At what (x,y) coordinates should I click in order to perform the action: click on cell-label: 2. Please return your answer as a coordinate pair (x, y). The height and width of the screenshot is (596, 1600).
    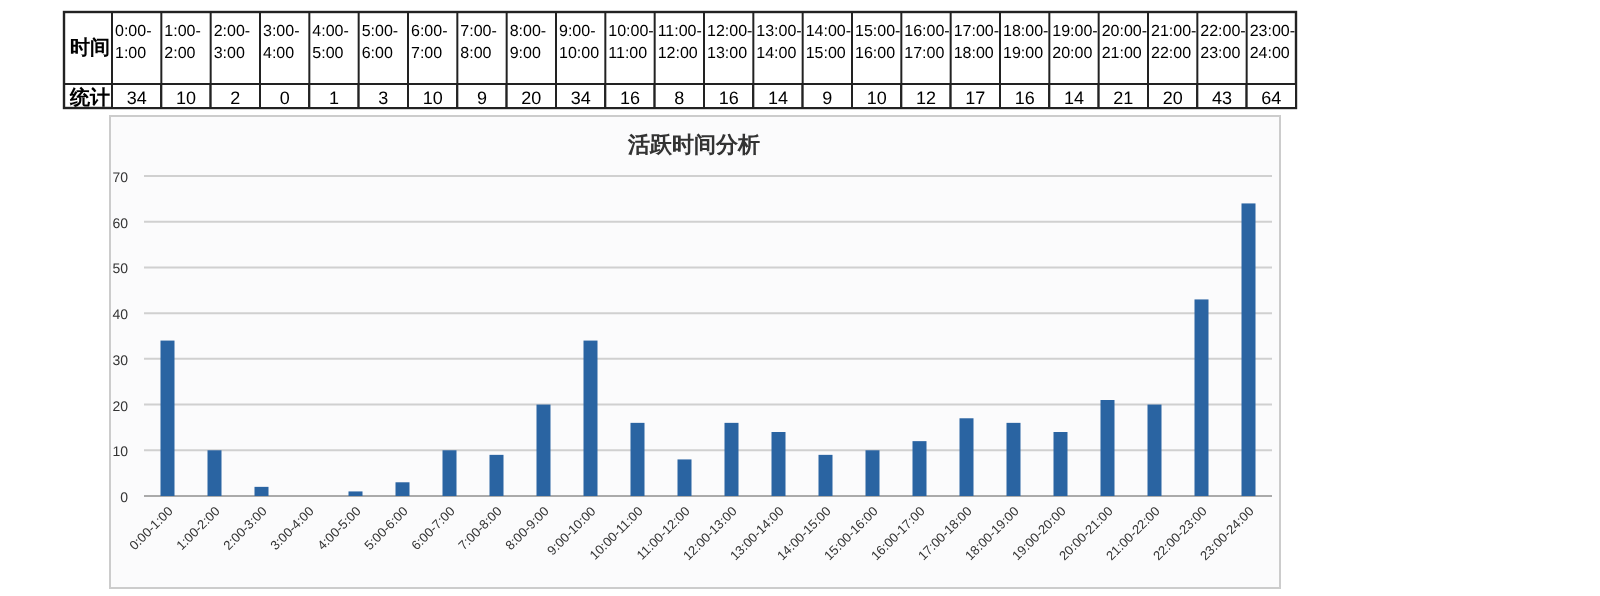
    Looking at the image, I should click on (235, 98).